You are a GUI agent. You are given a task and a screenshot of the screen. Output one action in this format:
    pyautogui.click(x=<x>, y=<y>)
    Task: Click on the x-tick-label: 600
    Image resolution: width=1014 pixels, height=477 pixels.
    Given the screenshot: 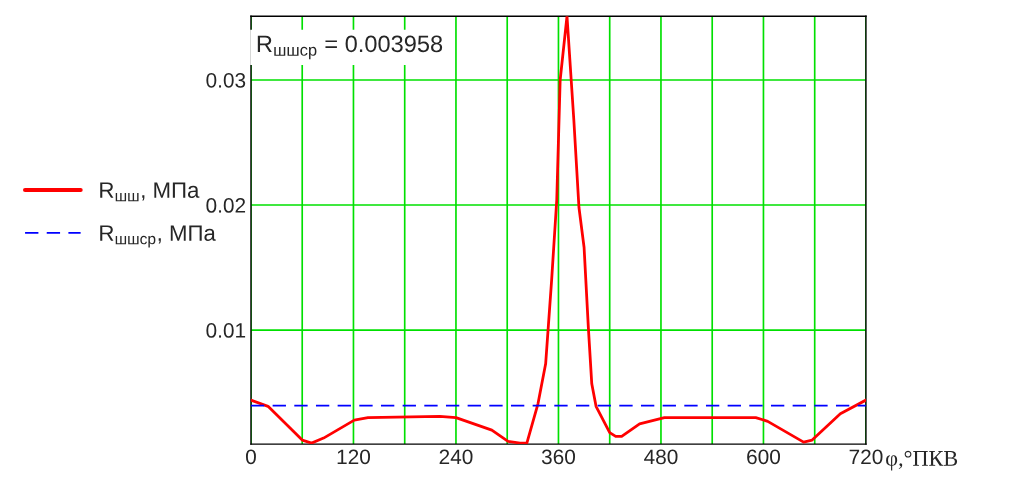 What is the action you would take?
    pyautogui.click(x=764, y=457)
    